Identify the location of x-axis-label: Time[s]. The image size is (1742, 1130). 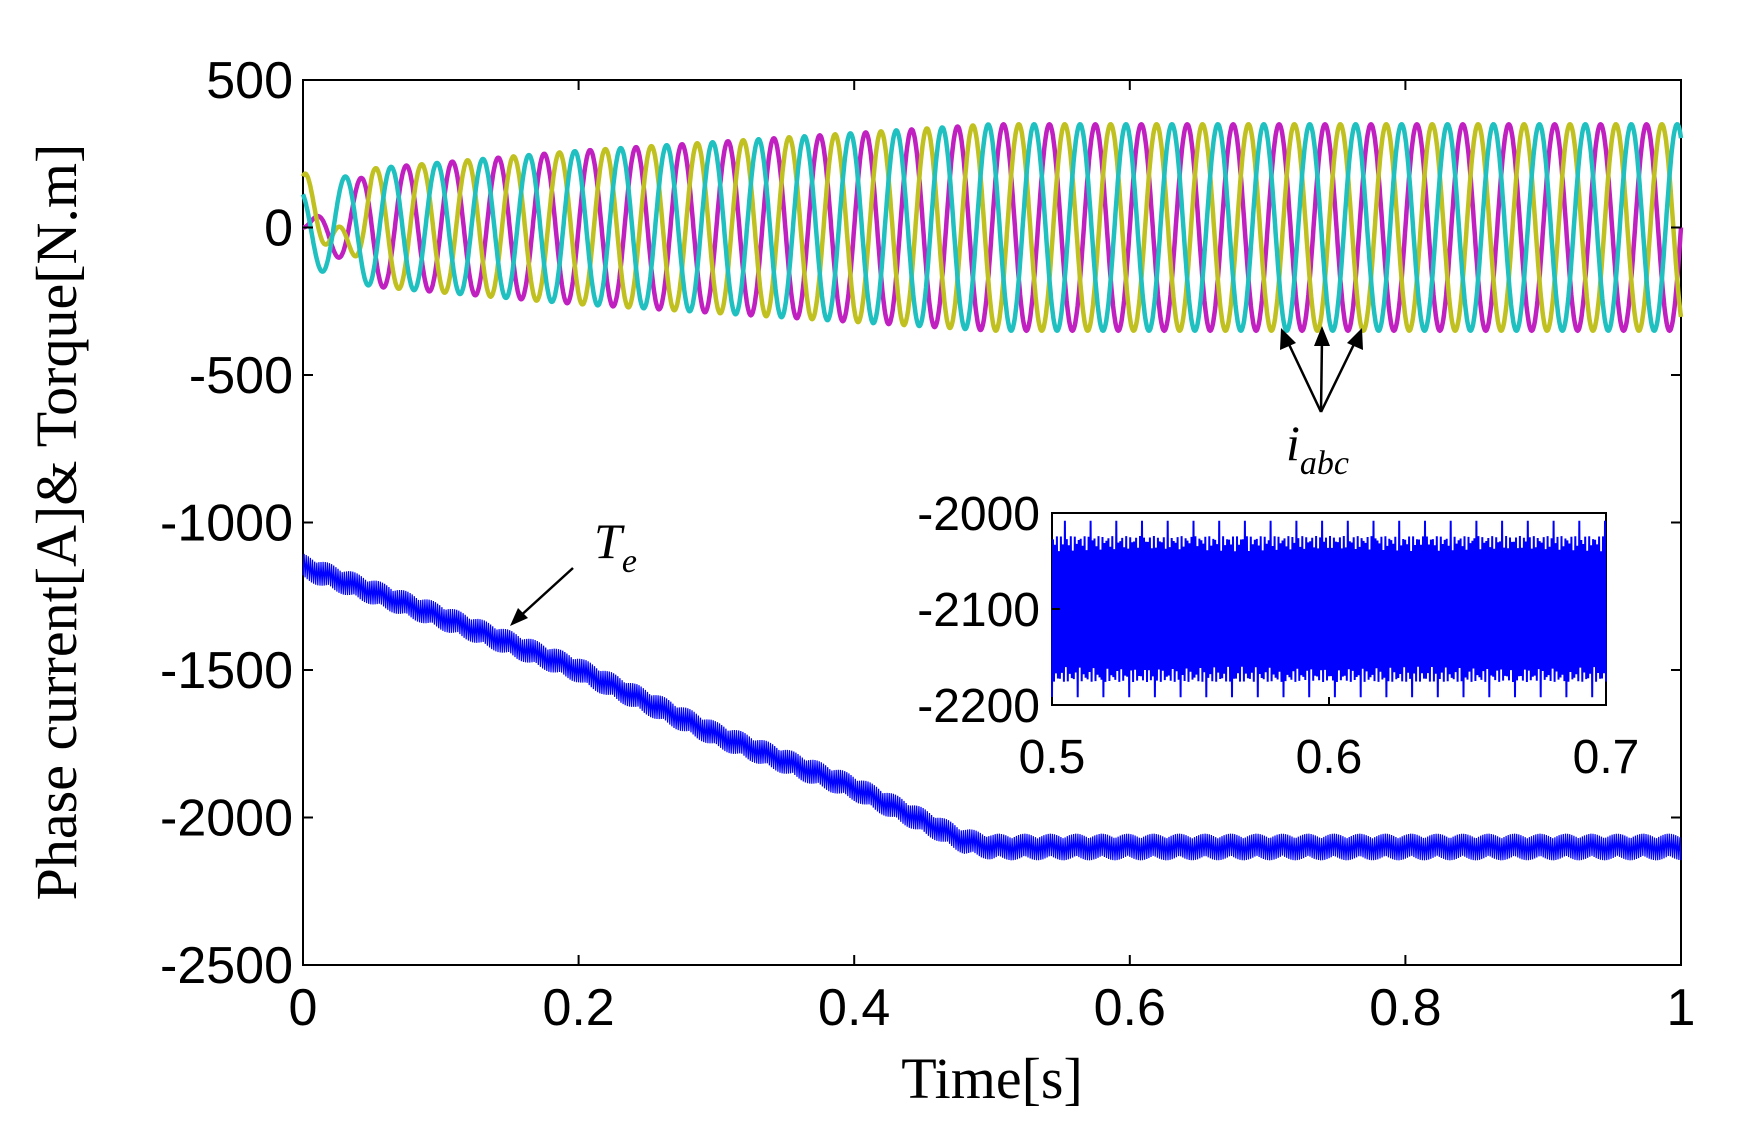
(992, 1078).